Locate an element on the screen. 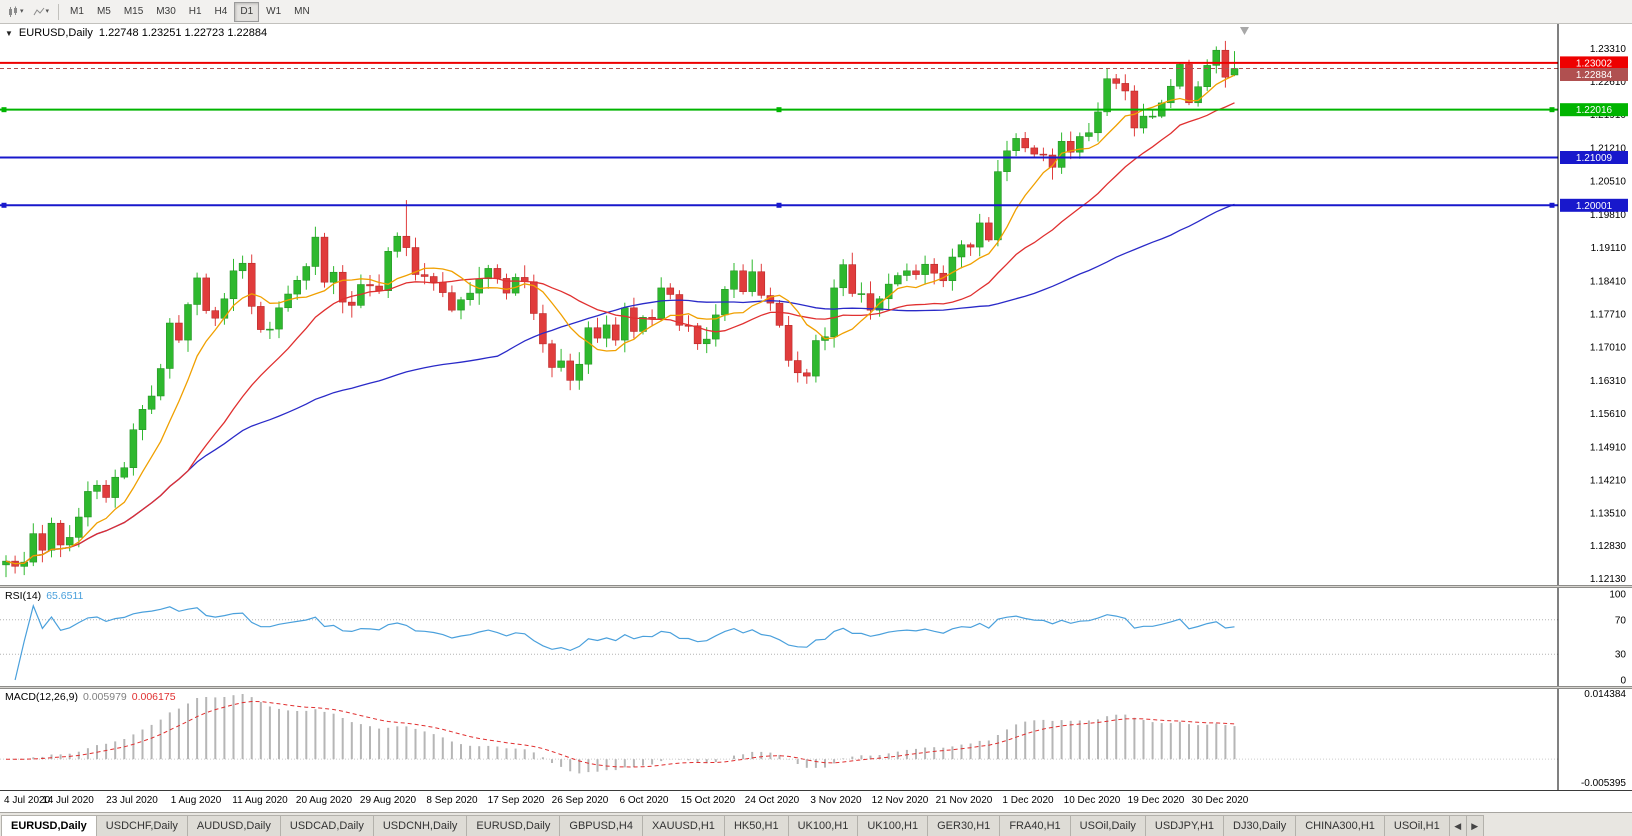 The height and width of the screenshot is (836, 1632). time-axis-label: 1 Aug 2020 is located at coordinates (196, 800).